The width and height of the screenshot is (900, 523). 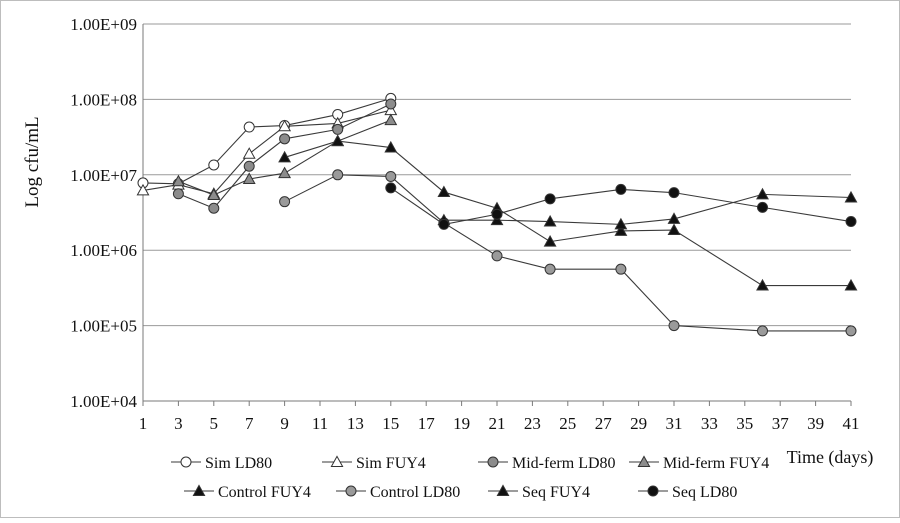 I want to click on legend-label: Seq LD80, so click(x=704, y=492).